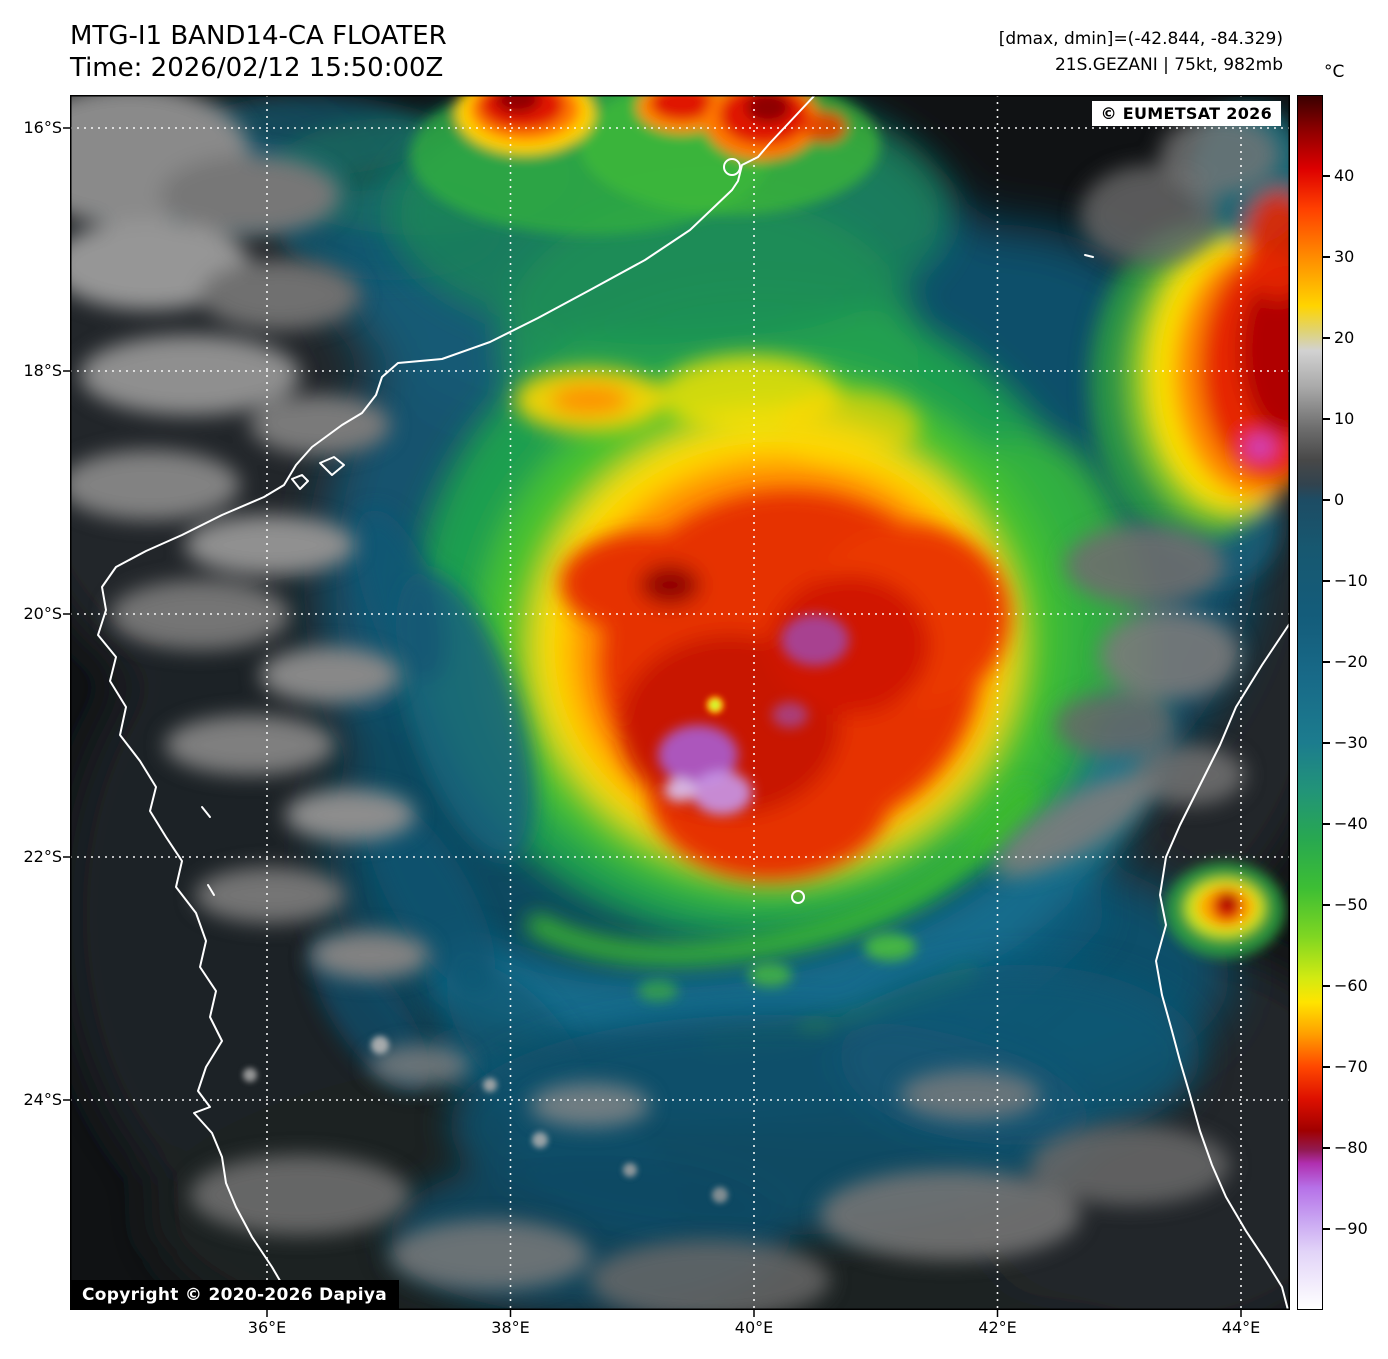  I want to click on colorbar-tick-label: −10, so click(1351, 580).